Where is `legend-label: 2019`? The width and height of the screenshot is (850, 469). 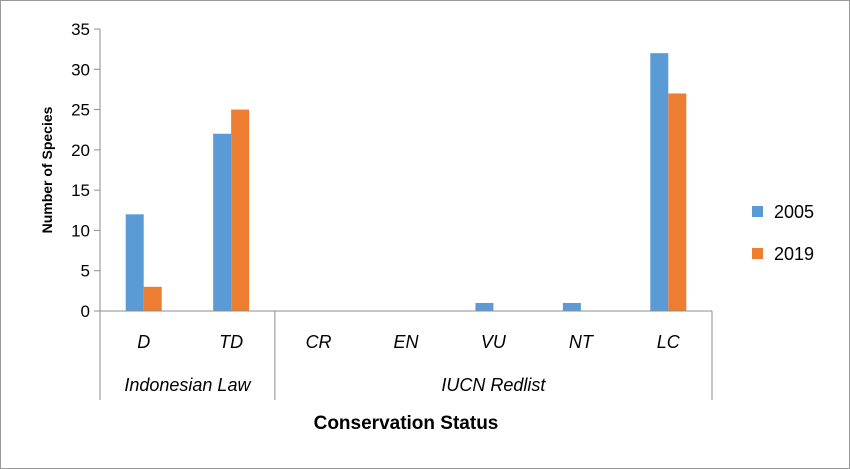
legend-label: 2019 is located at coordinates (794, 254).